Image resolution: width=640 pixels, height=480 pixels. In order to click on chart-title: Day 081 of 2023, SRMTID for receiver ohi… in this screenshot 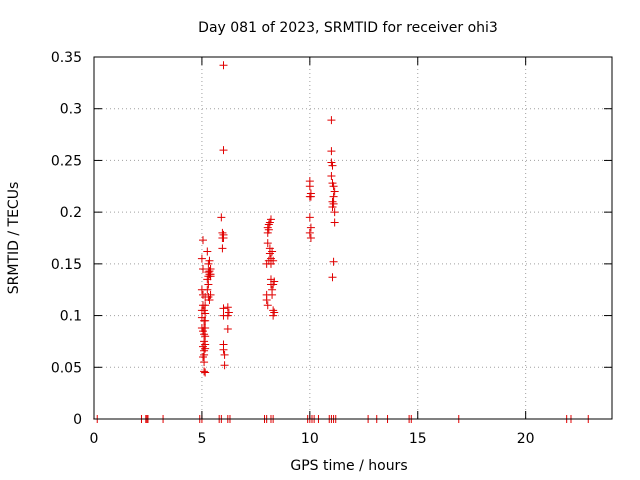, I will do `click(348, 28)`.